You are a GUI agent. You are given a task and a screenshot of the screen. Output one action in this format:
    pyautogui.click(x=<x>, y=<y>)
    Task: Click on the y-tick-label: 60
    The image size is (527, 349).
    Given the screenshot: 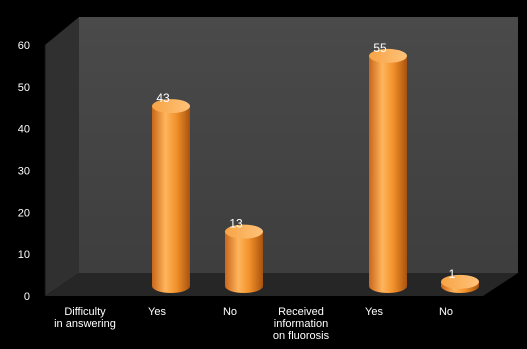 What is the action you would take?
    pyautogui.click(x=24, y=46)
    